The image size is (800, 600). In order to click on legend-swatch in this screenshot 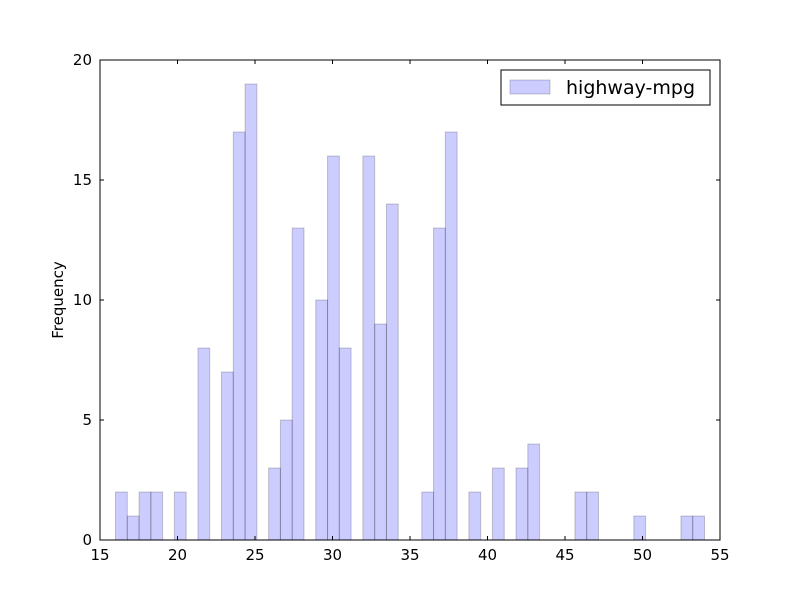, I will do `click(530, 87)`.